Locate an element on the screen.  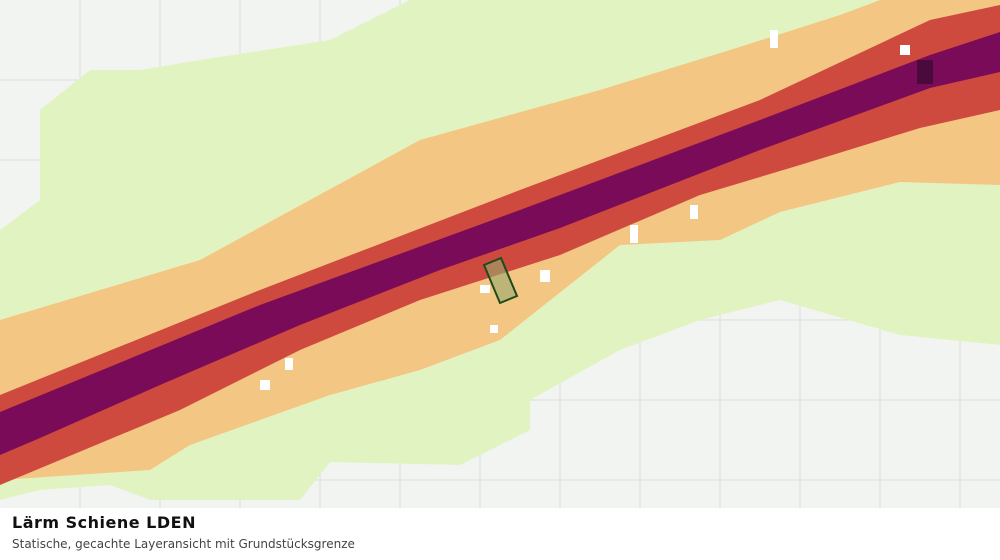
parcel-boundary is located at coordinates (500, 280).